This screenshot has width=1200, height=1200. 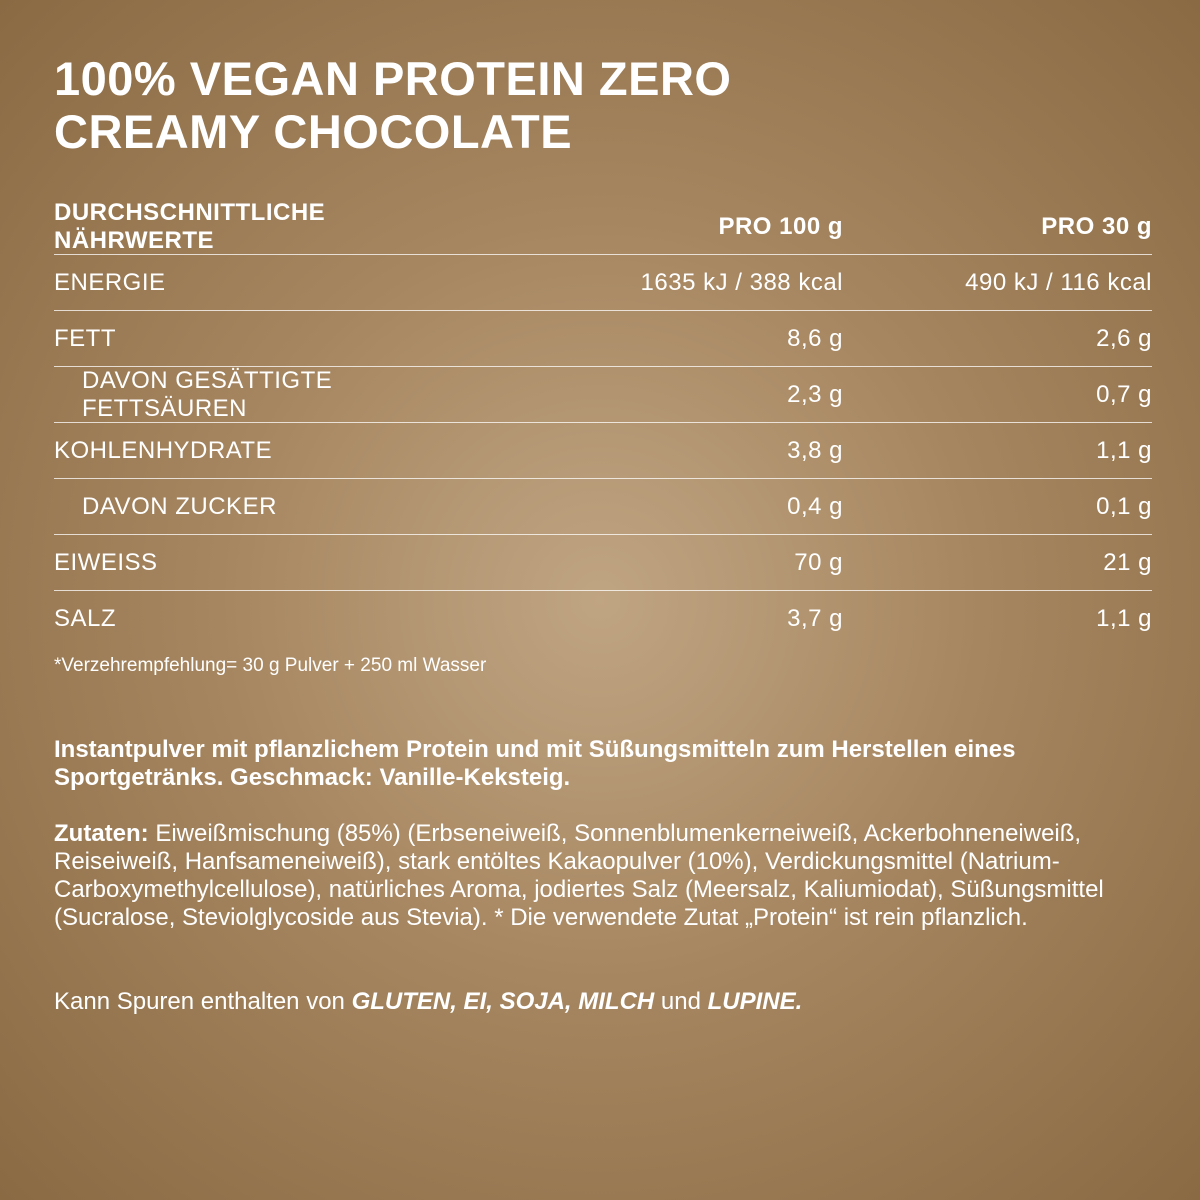 What do you see at coordinates (1127, 562) in the screenshot?
I see `cell: 21 g` at bounding box center [1127, 562].